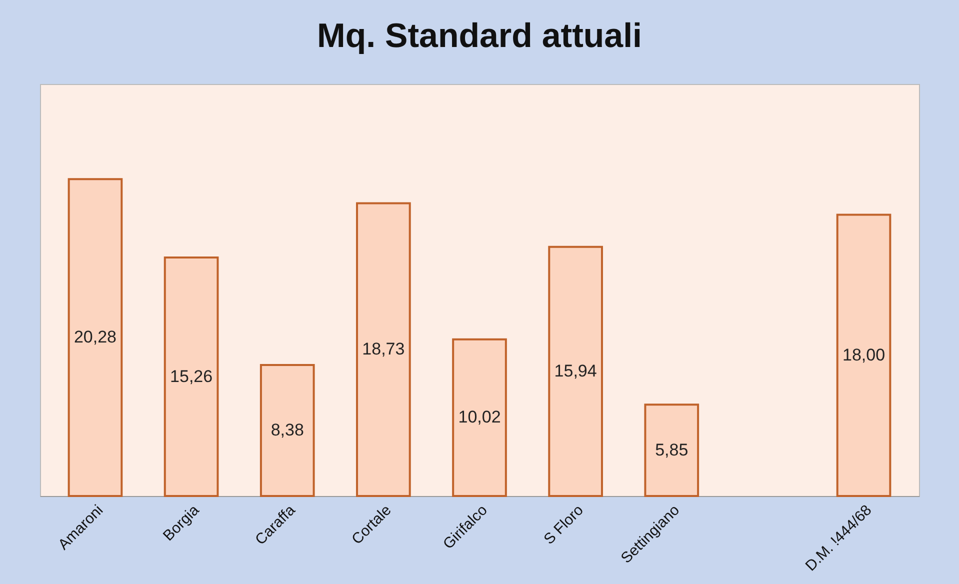 The width and height of the screenshot is (959, 584). Describe the element at coordinates (479, 36) in the screenshot. I see `chart-title: Mq. Standard attuali` at that location.